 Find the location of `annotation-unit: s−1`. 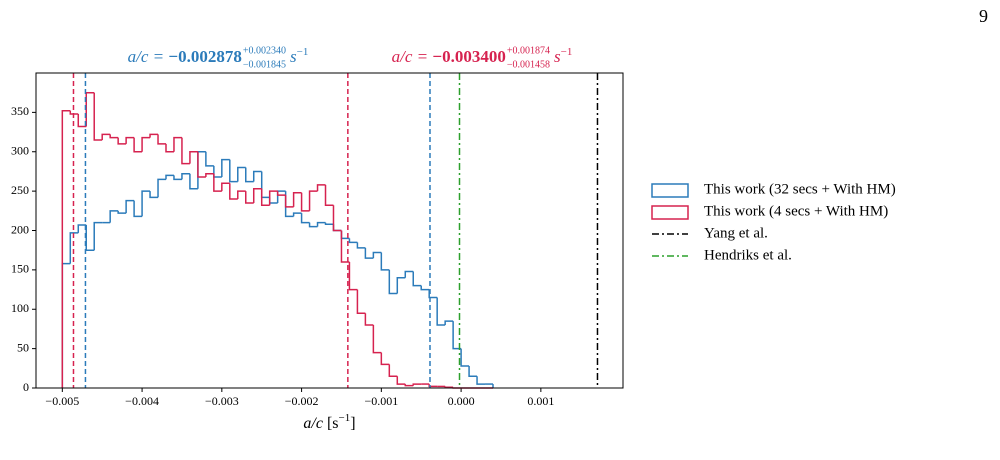

annotation-unit: s−1 is located at coordinates (563, 56).